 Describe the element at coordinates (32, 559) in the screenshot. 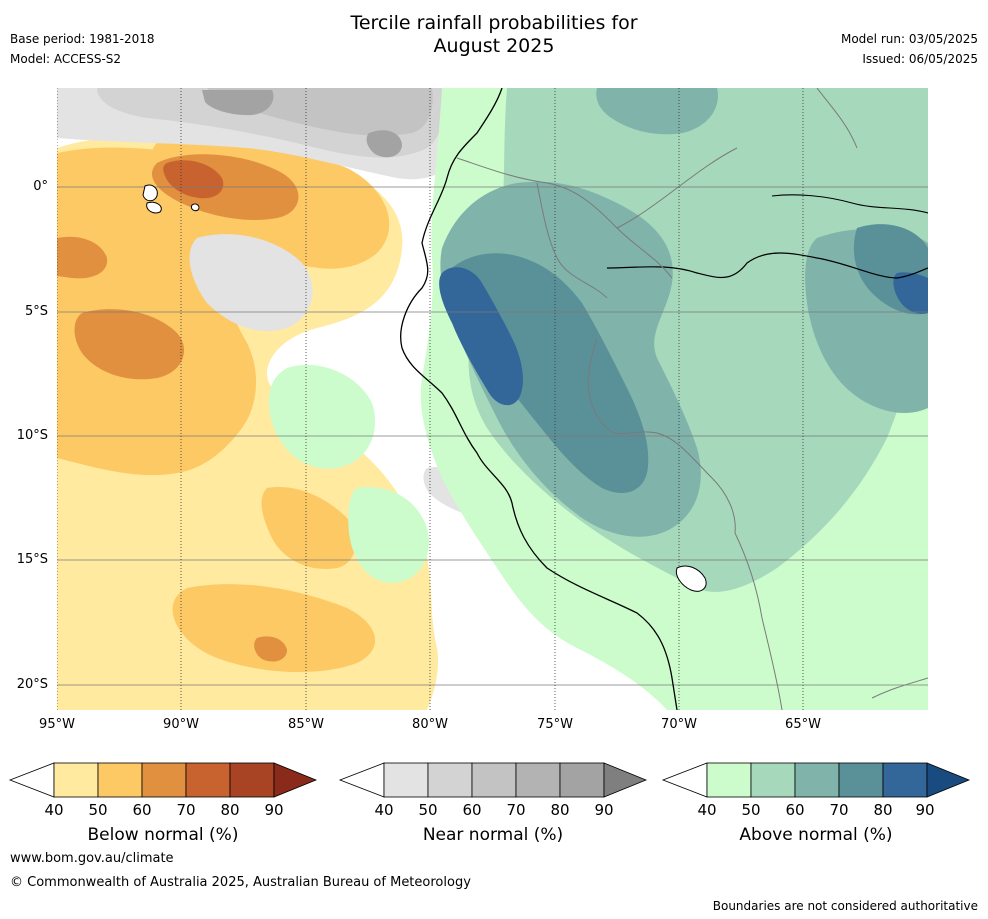

I see `lat-label-15s: 15°S` at that location.